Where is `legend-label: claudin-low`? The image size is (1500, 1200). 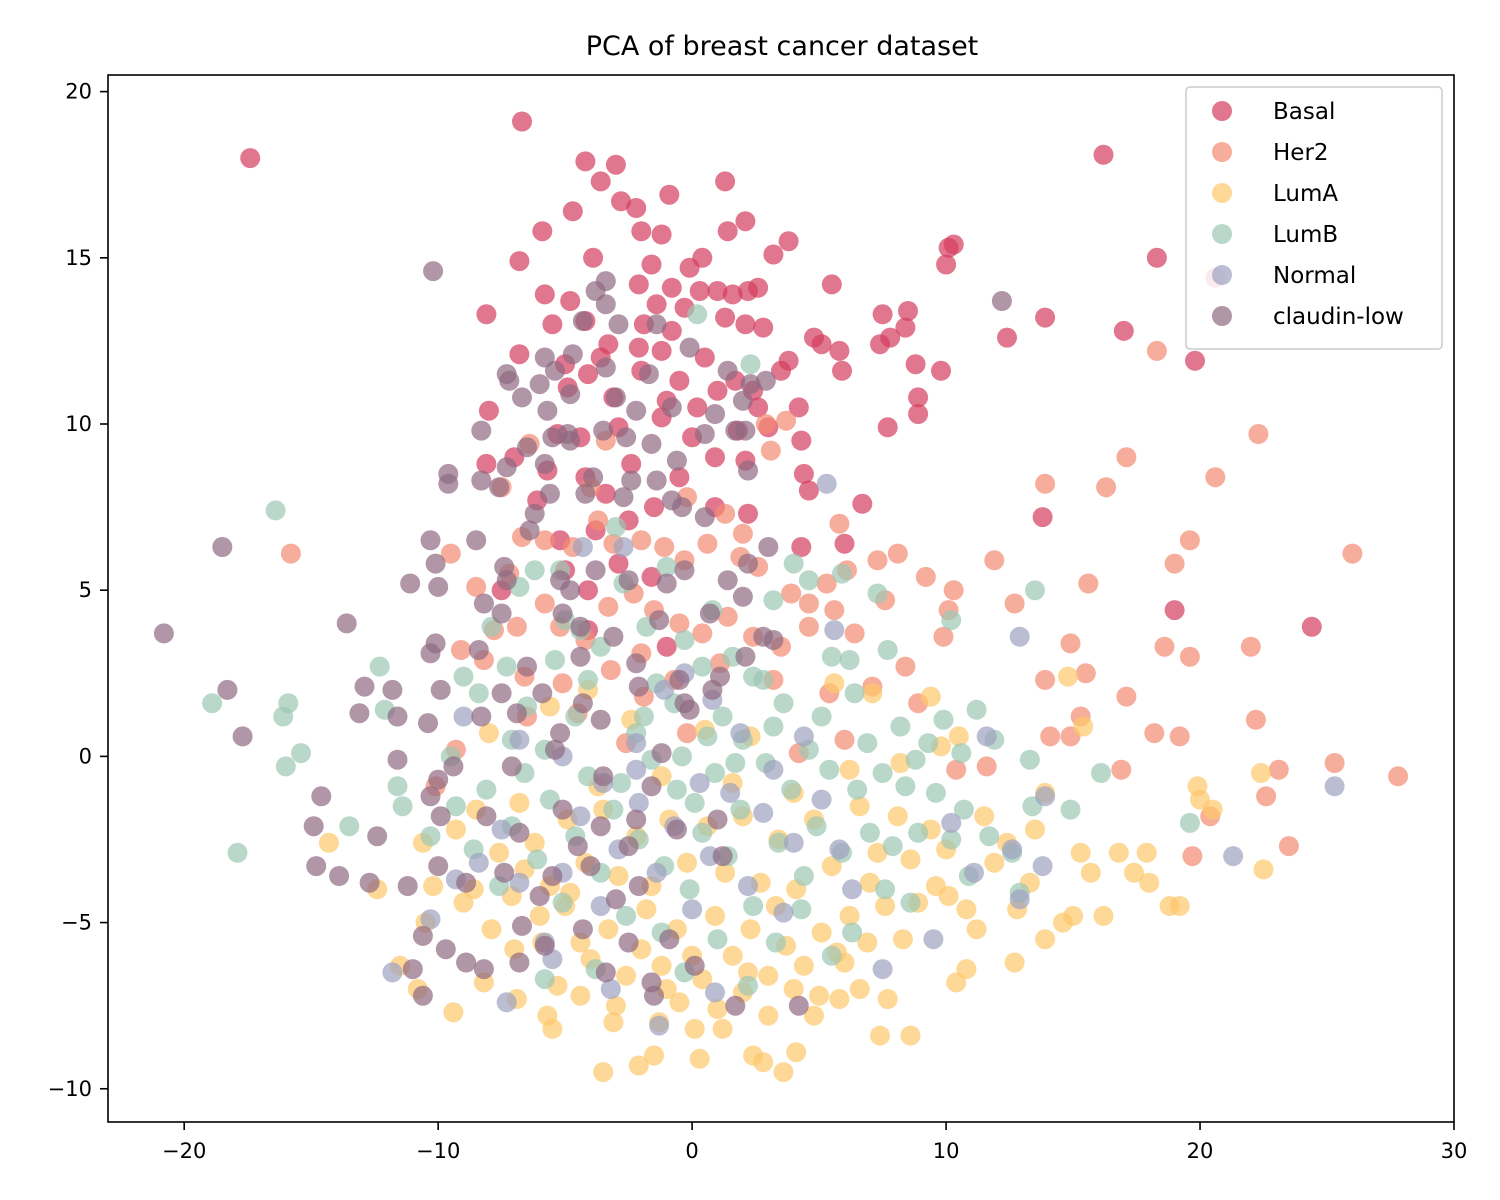
legend-label: claudin-low is located at coordinates (1338, 317).